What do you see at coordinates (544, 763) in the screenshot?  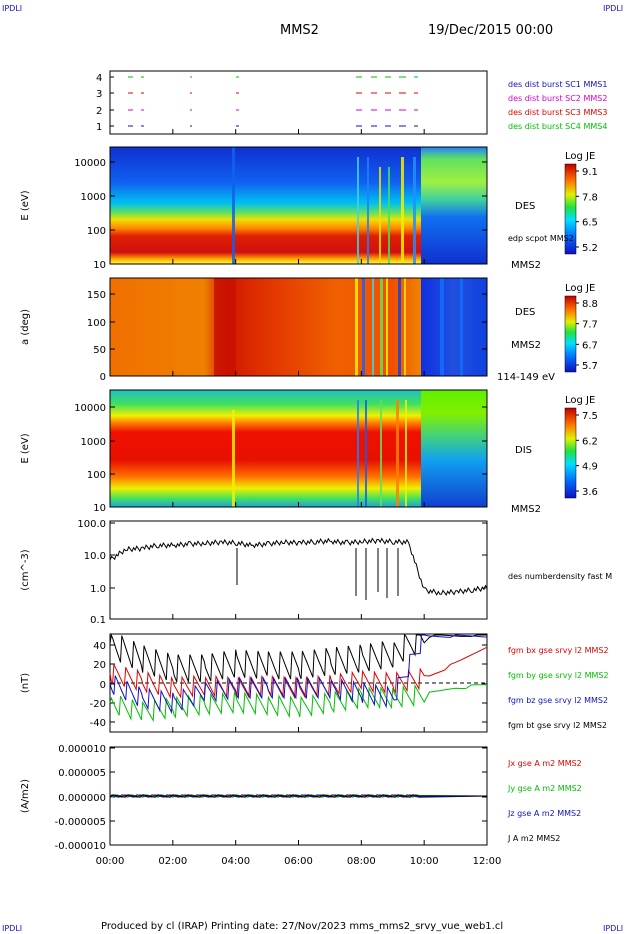 I see `current-legend-label: Jx gse A m2 MMS2` at bounding box center [544, 763].